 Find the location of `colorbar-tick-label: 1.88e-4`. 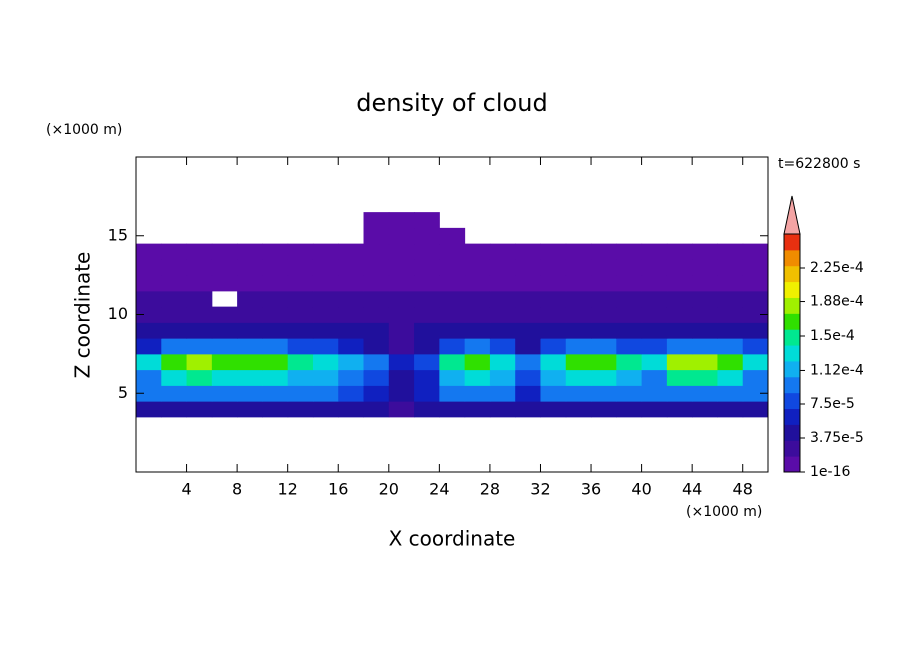

colorbar-tick-label: 1.88e-4 is located at coordinates (837, 302).